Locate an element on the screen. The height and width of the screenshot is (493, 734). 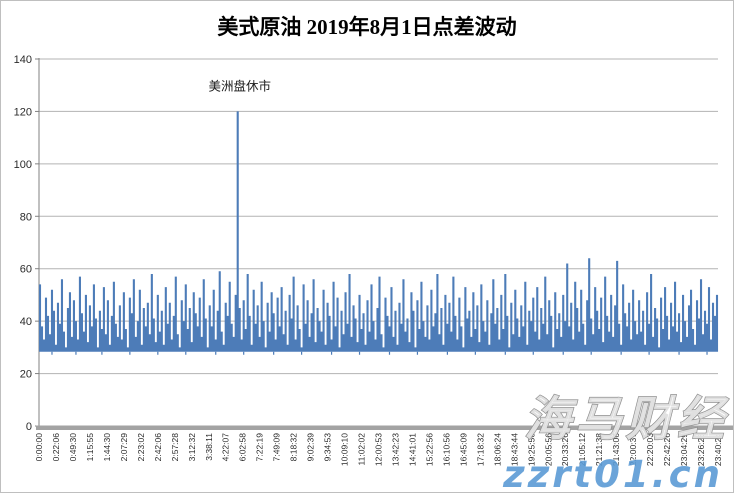
y-tick-label: 0 is located at coordinates (29, 427).